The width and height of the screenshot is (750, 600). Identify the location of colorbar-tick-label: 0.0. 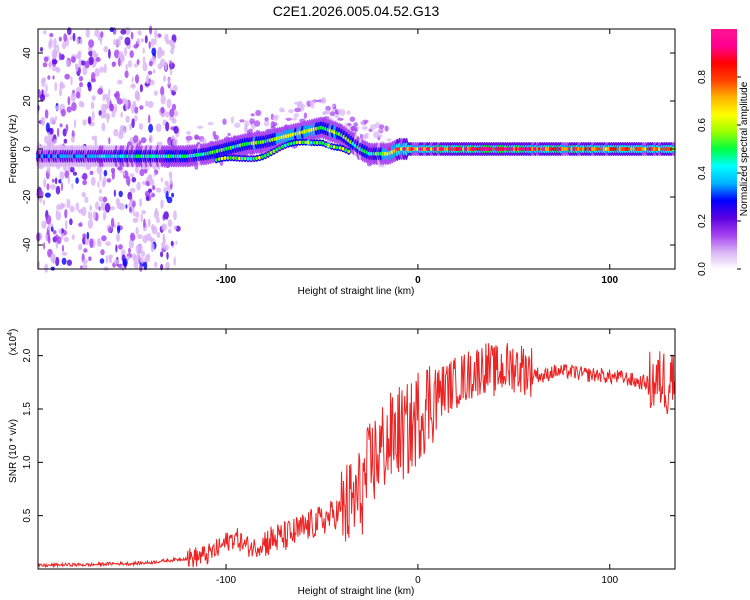
(702, 269).